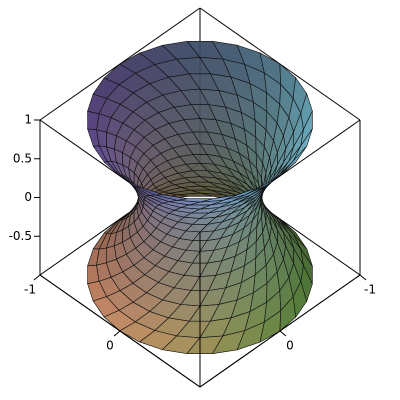 Image resolution: width=400 pixels, height=400 pixels. Describe the element at coordinates (110, 346) in the screenshot. I see `x-tick-label: 0` at that location.